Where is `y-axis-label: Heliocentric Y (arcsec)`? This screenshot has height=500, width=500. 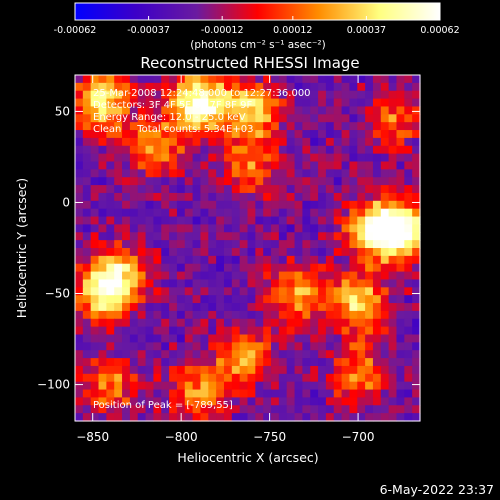 y-axis-label: Heliocentric Y (arcsec) is located at coordinates (21, 248).